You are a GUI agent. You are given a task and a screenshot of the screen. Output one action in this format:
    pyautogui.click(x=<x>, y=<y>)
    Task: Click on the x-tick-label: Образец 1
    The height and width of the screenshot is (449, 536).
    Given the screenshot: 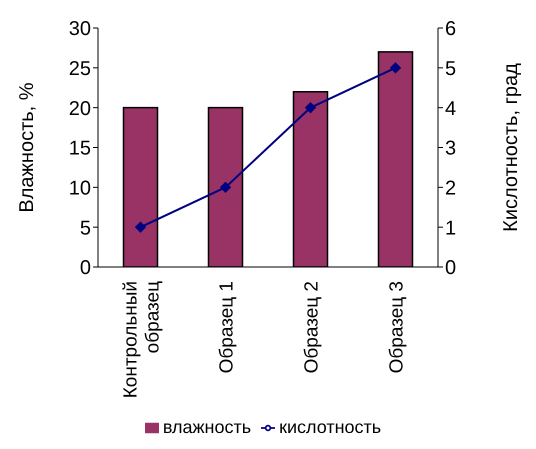 What is the action you would take?
    pyautogui.click(x=227, y=327)
    